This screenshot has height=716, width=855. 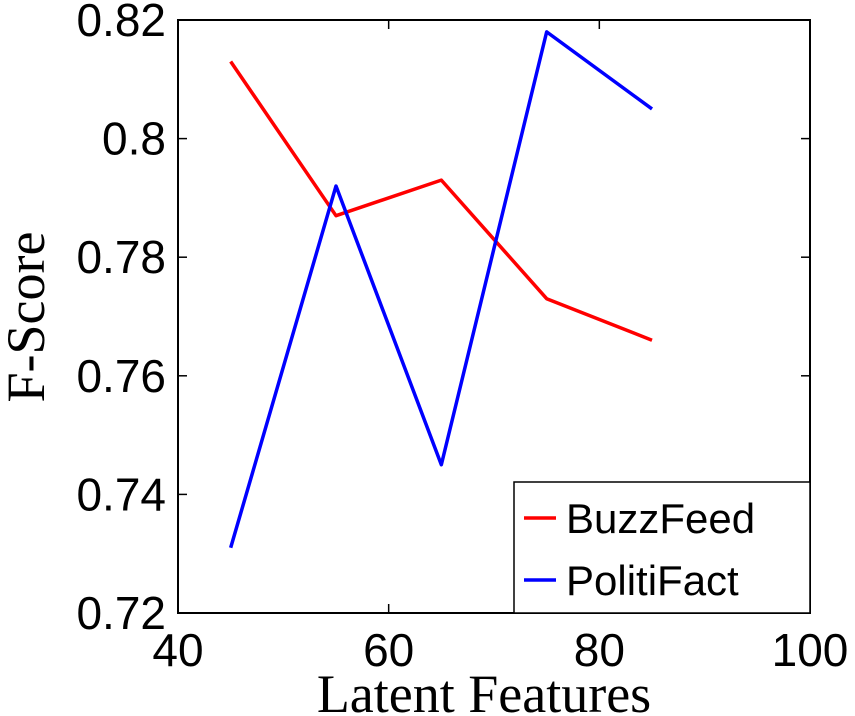 I want to click on x-axis-label: Latent Features, so click(x=484, y=690).